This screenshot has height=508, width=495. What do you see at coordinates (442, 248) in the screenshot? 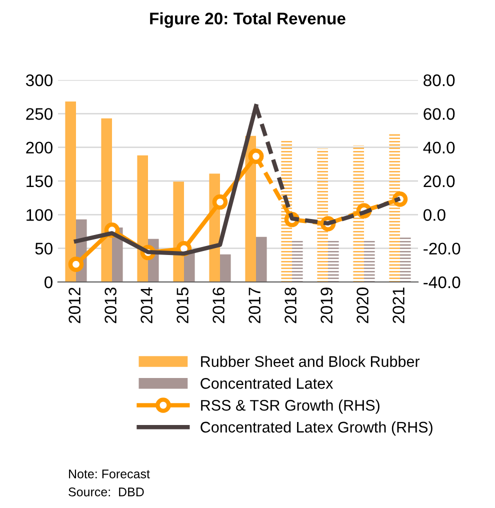
I see `y2-tick-label: -20.0` at bounding box center [442, 248].